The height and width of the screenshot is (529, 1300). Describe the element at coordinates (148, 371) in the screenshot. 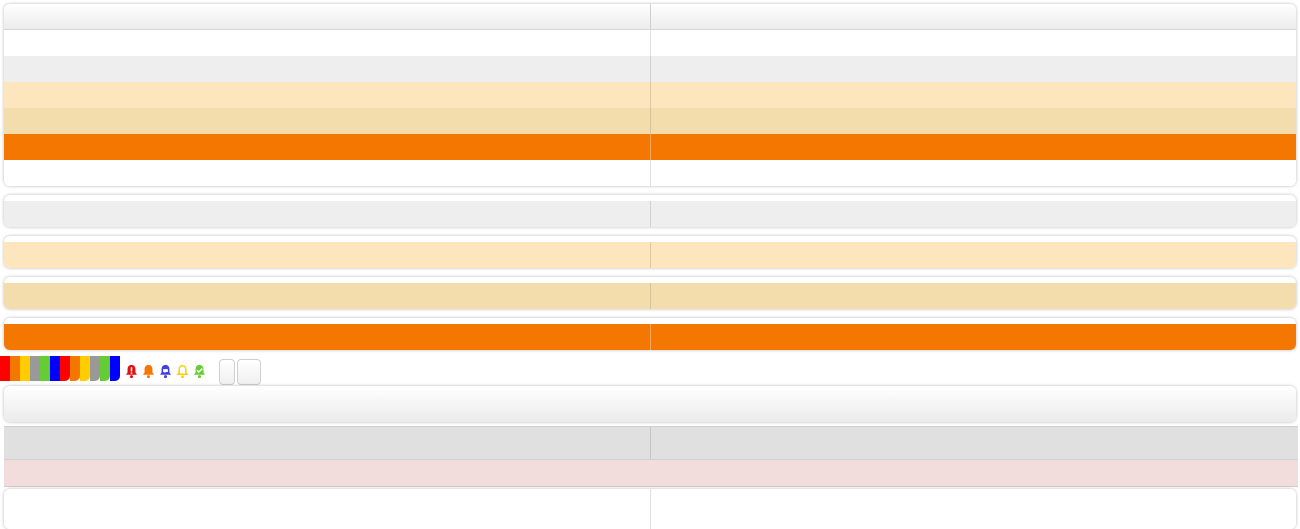

I see `bell-icon` at that location.